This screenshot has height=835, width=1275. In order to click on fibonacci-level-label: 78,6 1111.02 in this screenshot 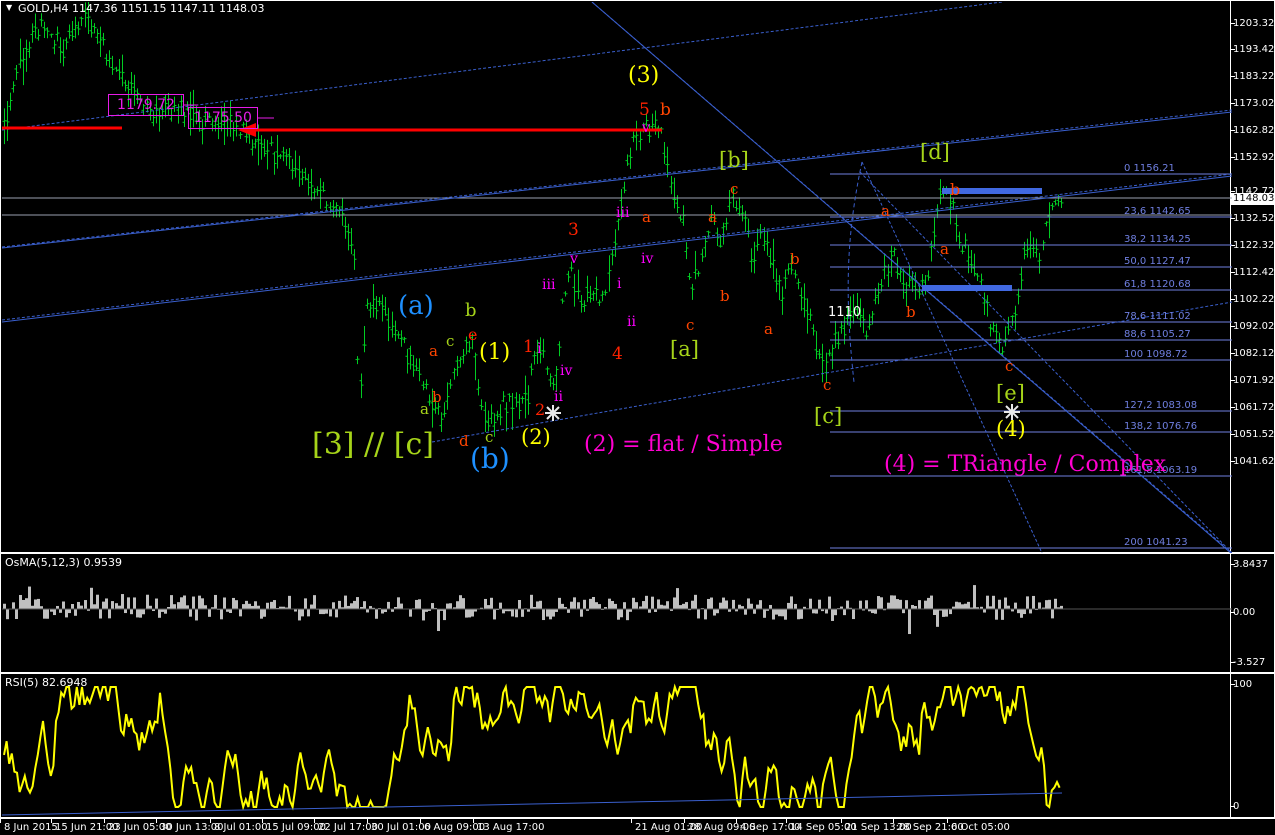, I will do `click(1157, 316)`.